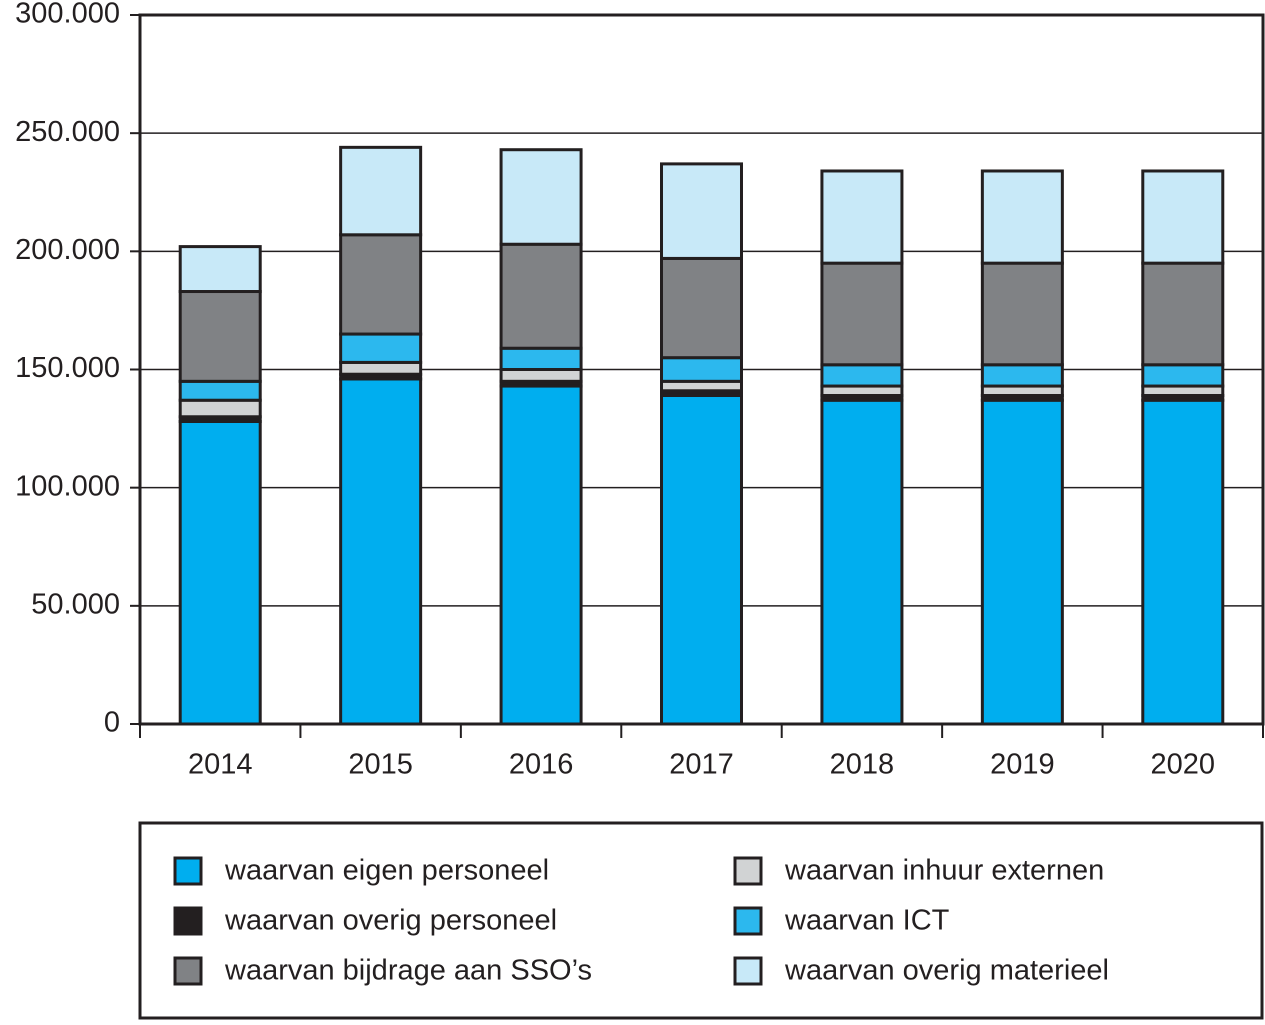 This screenshot has width=1265, height=1025. Describe the element at coordinates (1183, 765) in the screenshot. I see `x-tick-label: 2020` at that location.